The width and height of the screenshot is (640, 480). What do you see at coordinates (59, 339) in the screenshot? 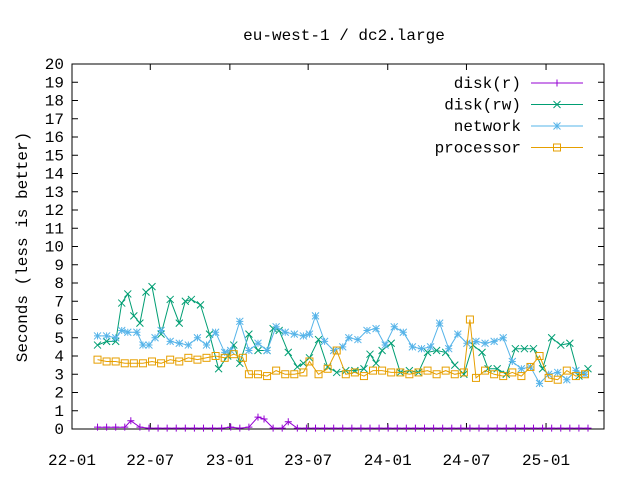
I see `y-tick-label: 5` at bounding box center [59, 339].